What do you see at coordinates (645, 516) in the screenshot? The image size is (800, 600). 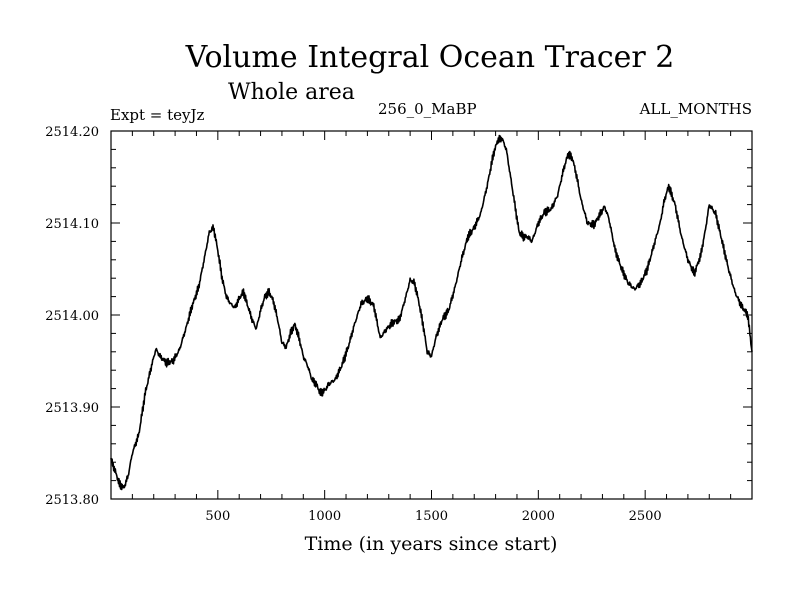 I see `x-tick-label: 2500` at bounding box center [645, 516].